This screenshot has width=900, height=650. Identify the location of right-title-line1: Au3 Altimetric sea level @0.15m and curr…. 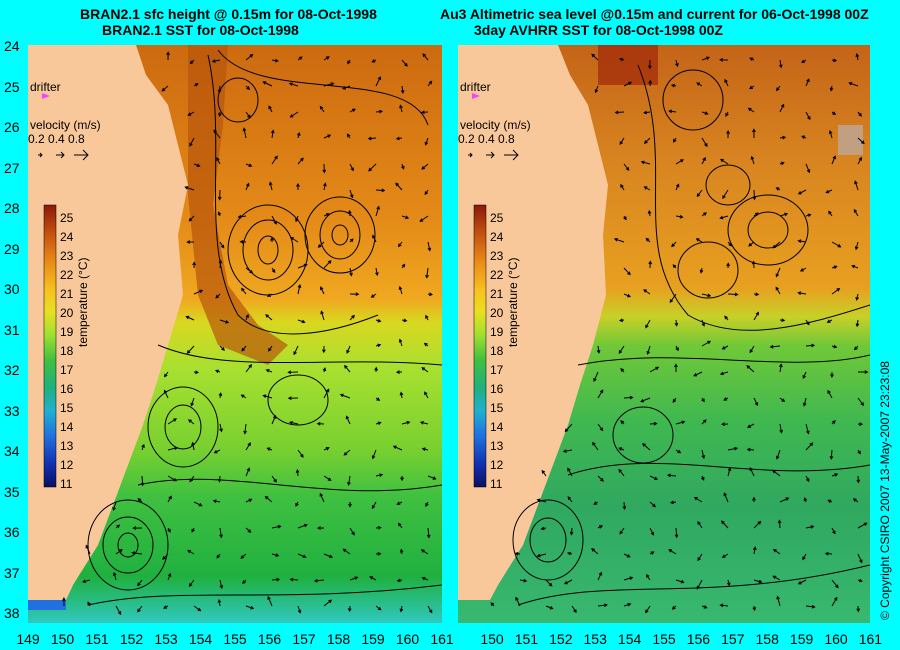
(654, 14).